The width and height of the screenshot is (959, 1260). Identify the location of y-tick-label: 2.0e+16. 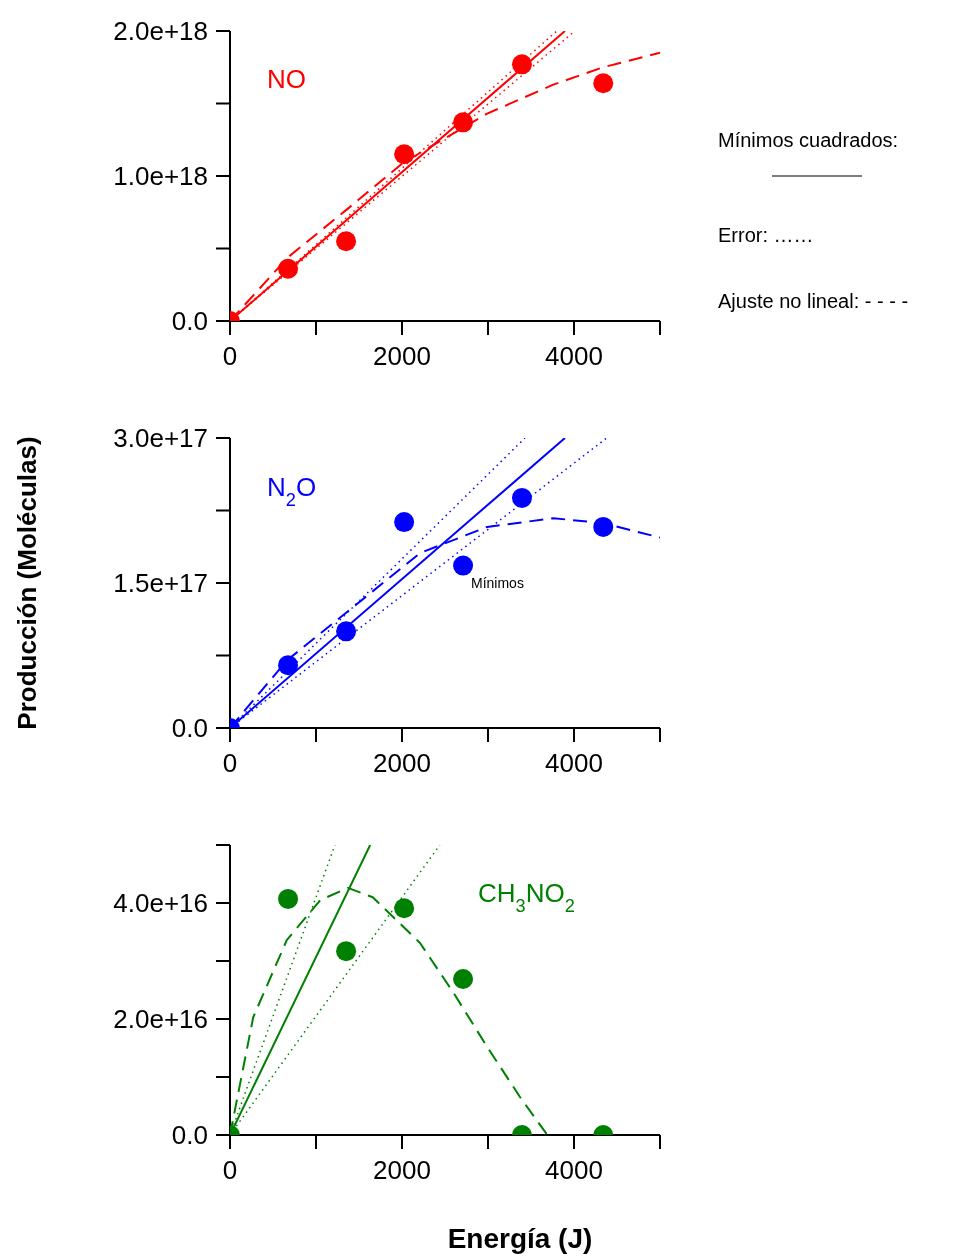
(160, 1019).